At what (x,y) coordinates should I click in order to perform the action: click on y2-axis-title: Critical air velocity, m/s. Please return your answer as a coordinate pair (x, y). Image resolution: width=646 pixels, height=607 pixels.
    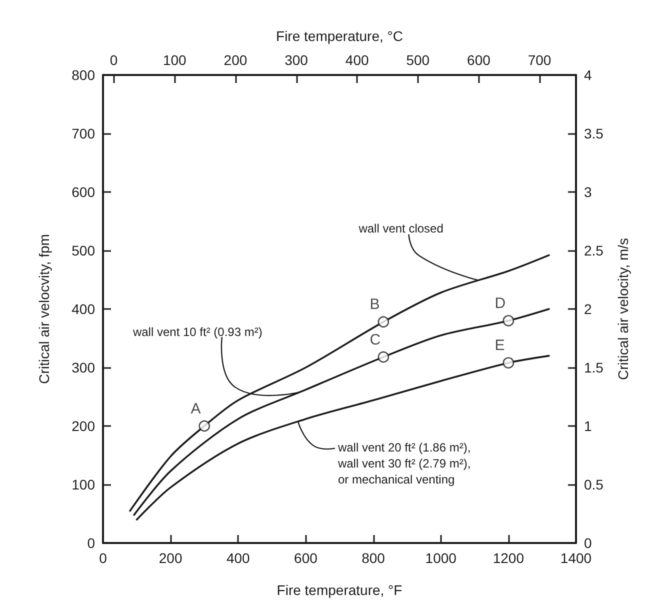
    Looking at the image, I should click on (623, 309).